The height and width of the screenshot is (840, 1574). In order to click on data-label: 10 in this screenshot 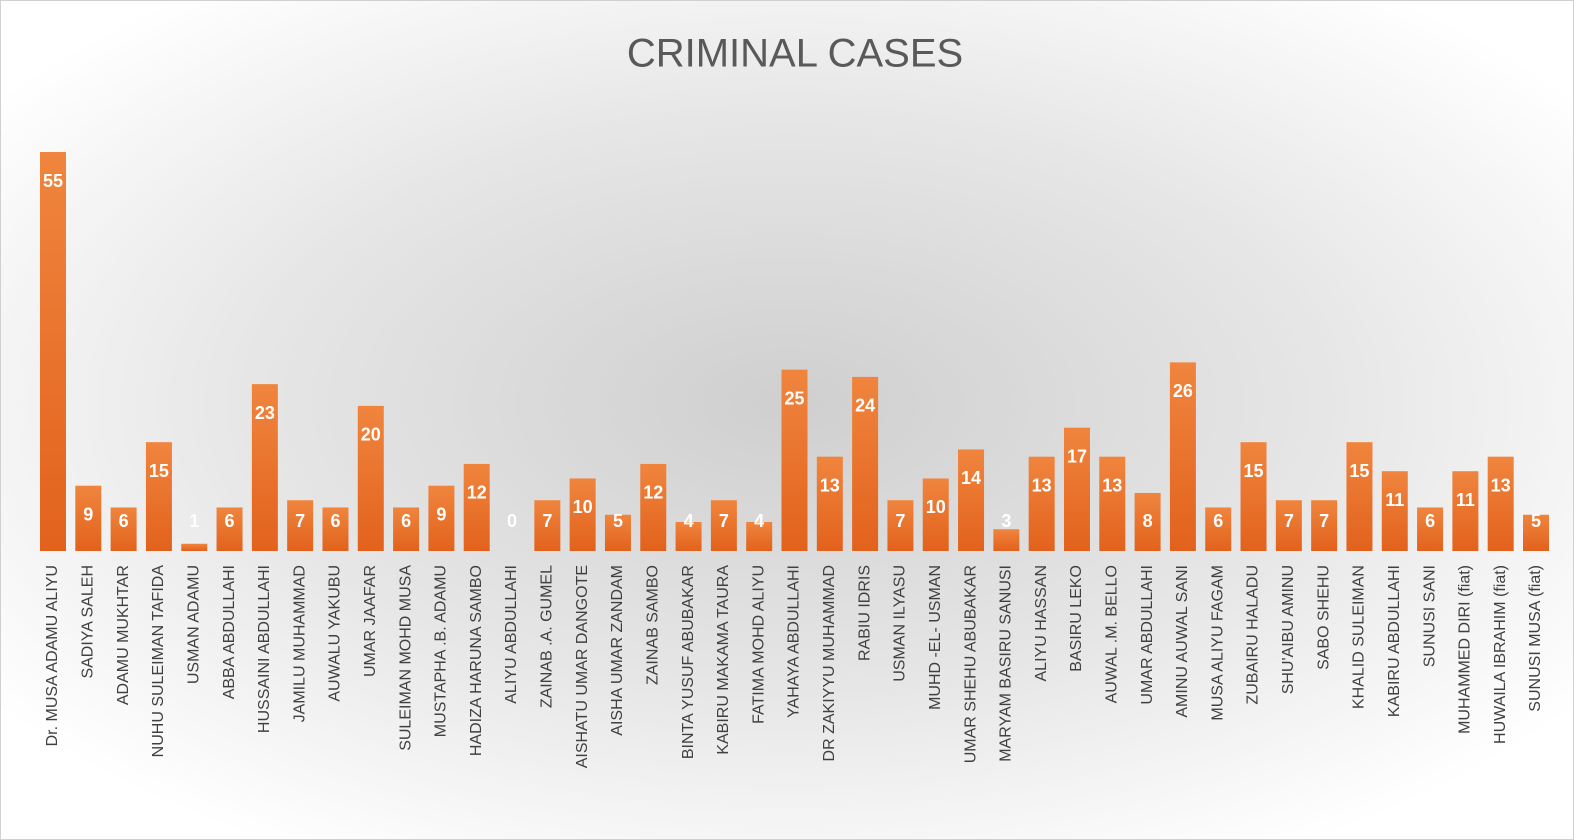, I will do `click(936, 507)`.